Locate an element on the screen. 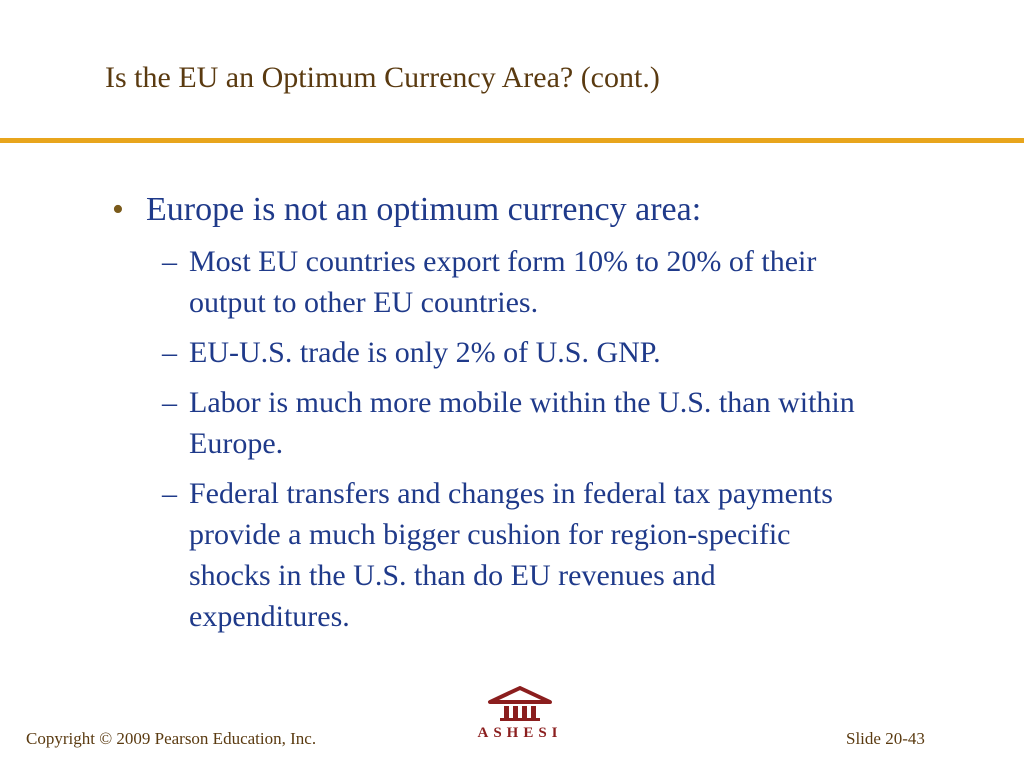 This screenshot has width=1024, height=768. sub-bullet-line: output to other EU countries. is located at coordinates (364, 302).